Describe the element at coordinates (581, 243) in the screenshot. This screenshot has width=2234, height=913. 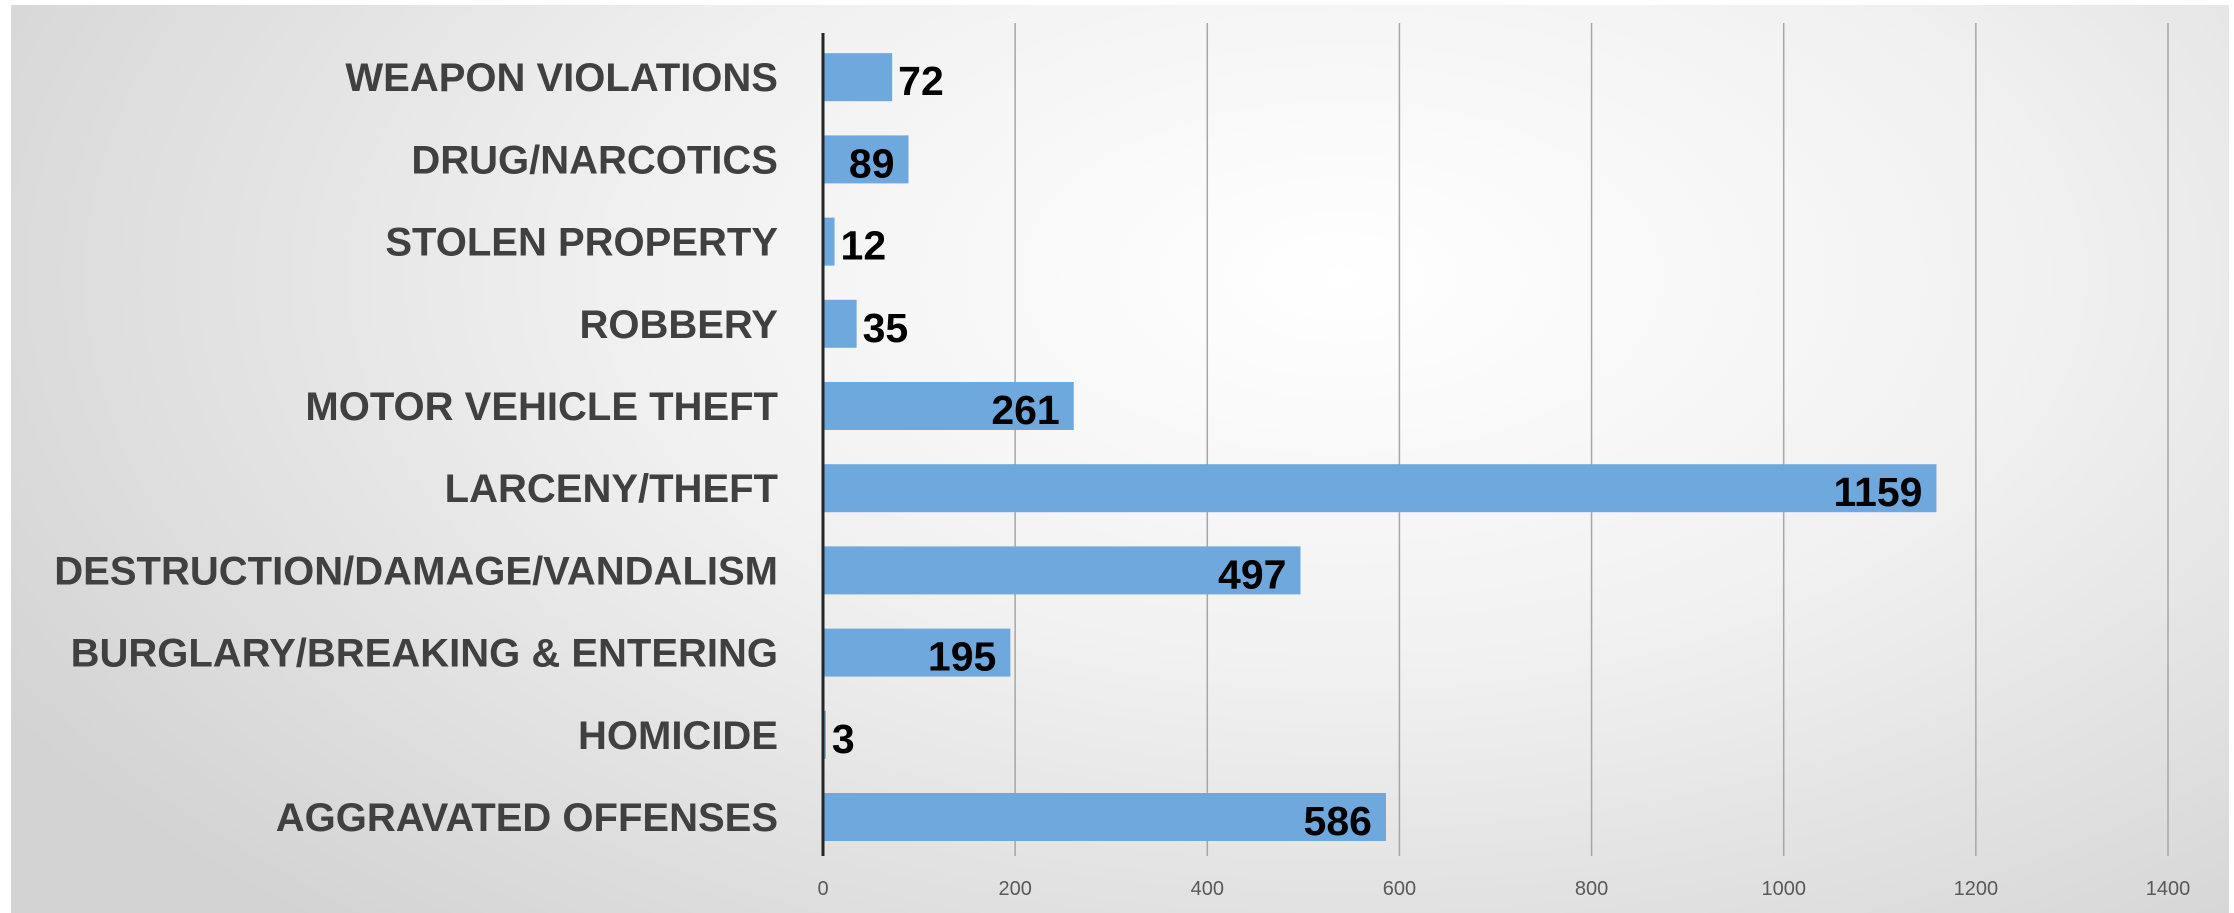
I see `category-label: STOLEN PROPERTY` at that location.